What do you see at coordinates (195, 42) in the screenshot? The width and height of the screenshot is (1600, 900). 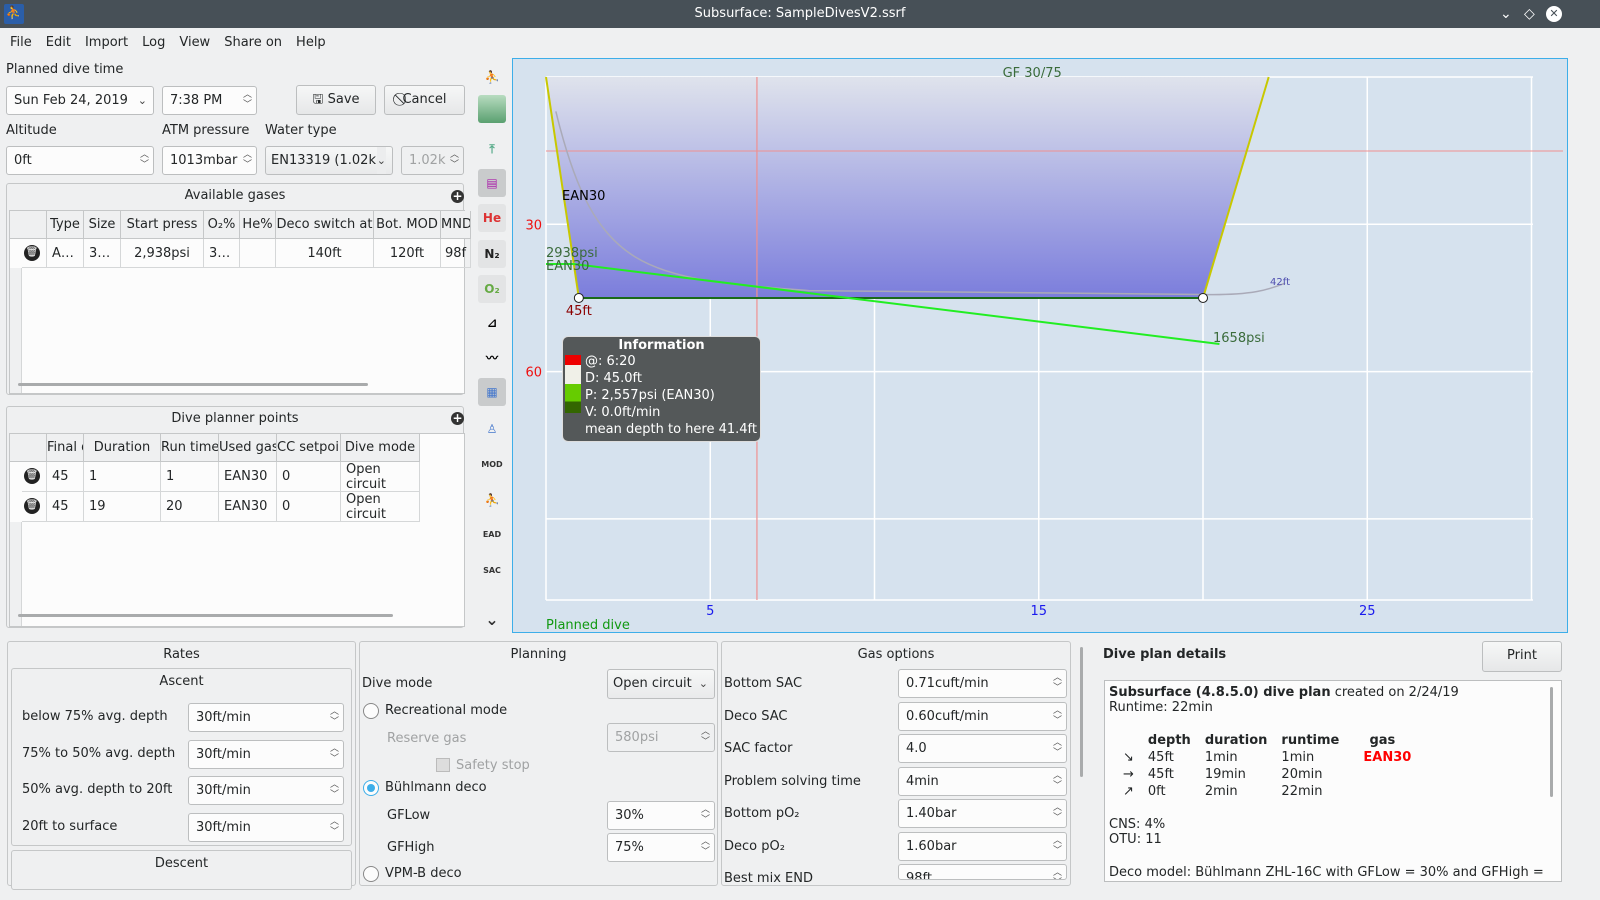 I see `menu-view: View` at bounding box center [195, 42].